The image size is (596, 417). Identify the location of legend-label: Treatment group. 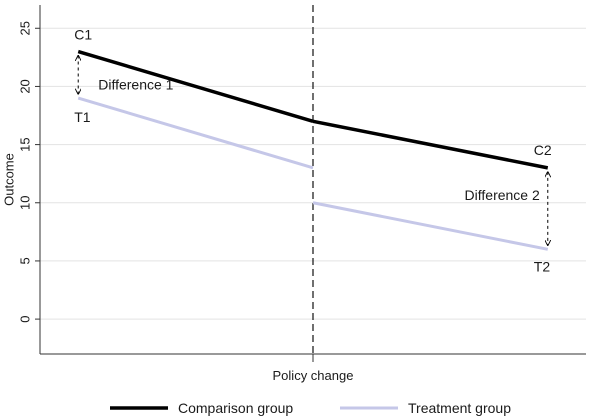
(459, 408).